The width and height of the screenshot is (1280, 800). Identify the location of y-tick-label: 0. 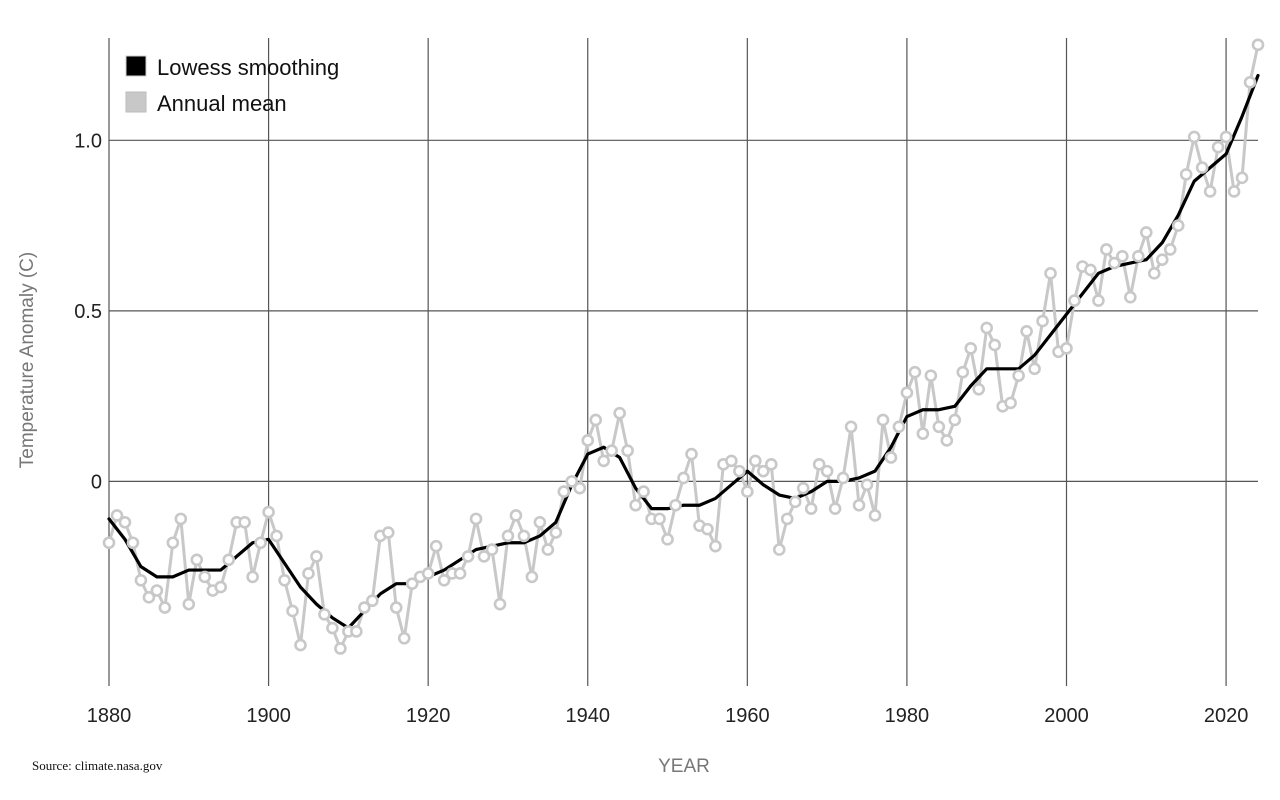
(96, 482).